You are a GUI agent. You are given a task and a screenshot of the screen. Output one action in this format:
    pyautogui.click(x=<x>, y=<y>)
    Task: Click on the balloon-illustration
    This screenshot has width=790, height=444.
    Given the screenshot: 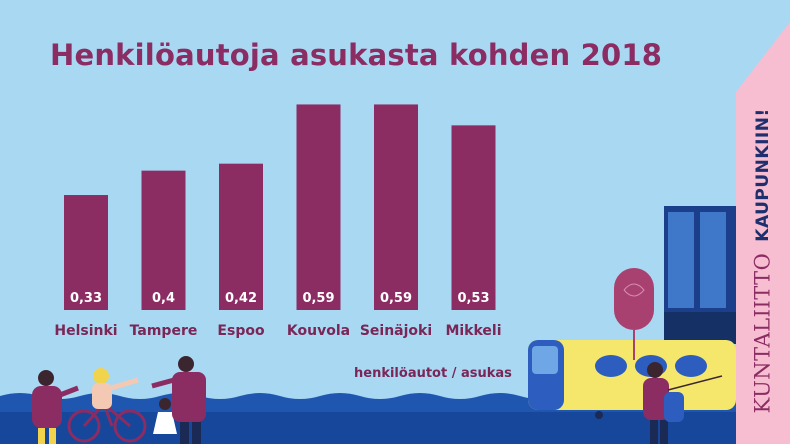 What is the action you would take?
    pyautogui.click(x=634, y=314)
    